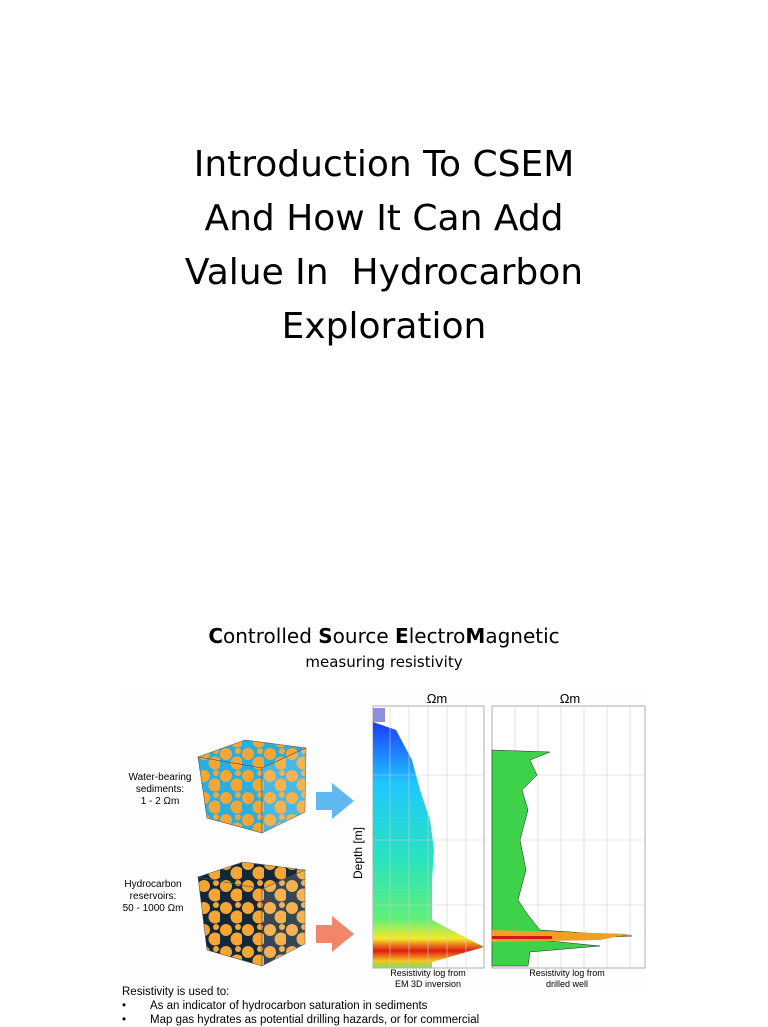 The width and height of the screenshot is (768, 1027). Describe the element at coordinates (384, 218) in the screenshot. I see `title-line: And How It Can Add` at that location.